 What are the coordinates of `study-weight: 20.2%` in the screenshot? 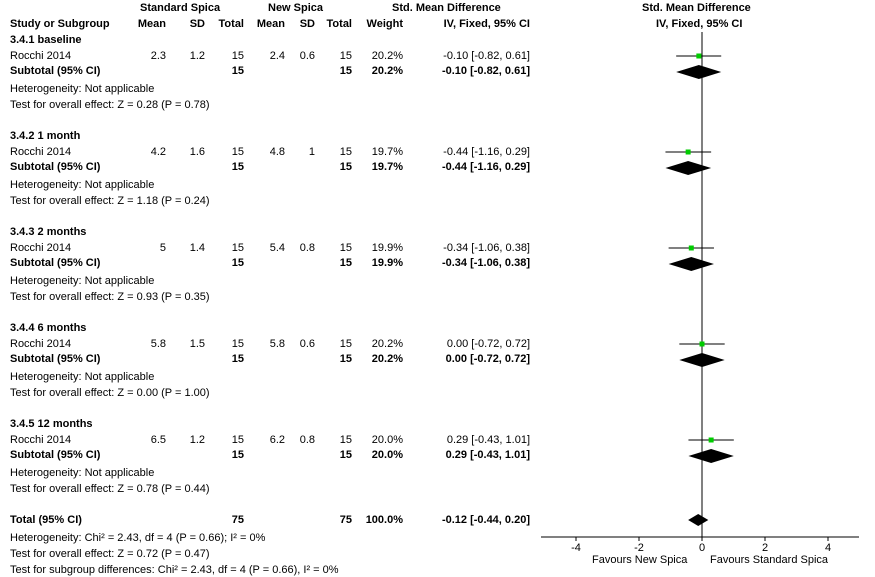 It's located at (387, 344).